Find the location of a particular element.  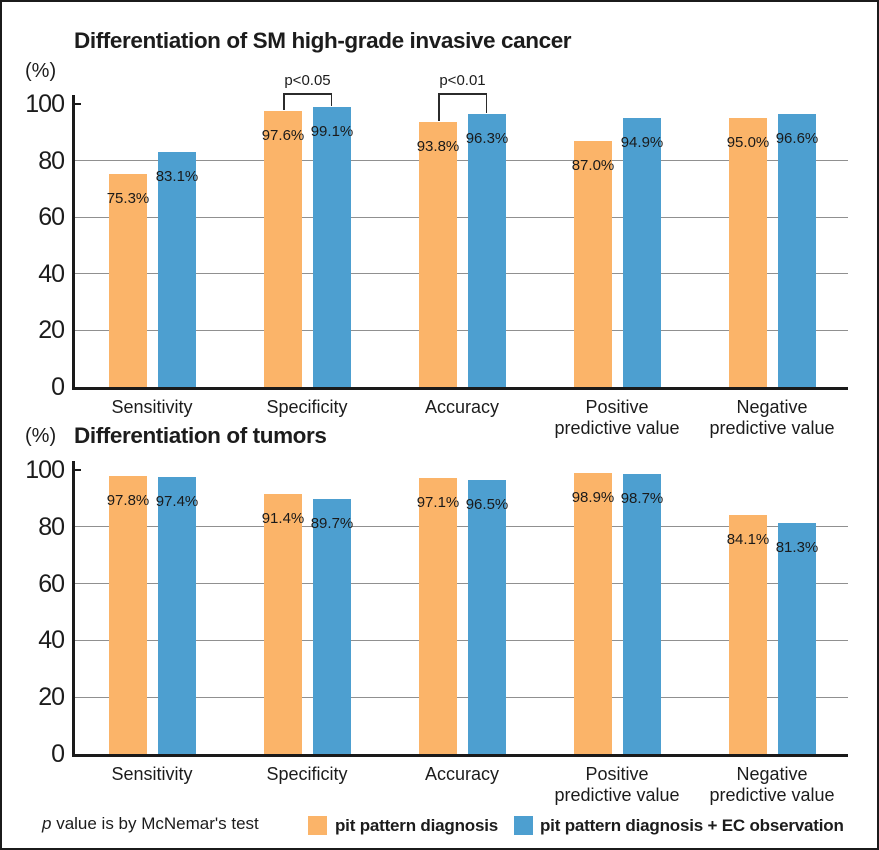

bar-value-label: 96.5% is located at coordinates (487, 504).